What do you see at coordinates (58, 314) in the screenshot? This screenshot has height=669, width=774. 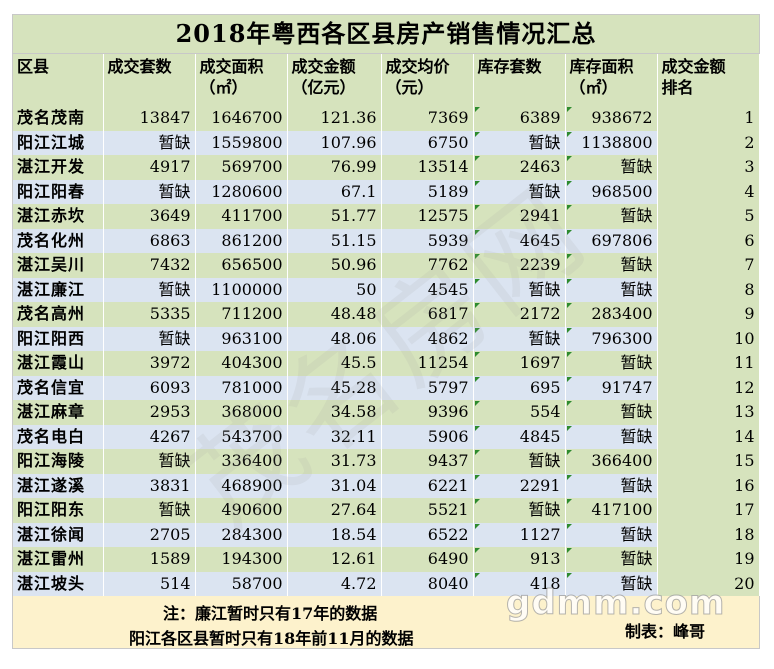 I see `district-name-cell: 茂名高州` at bounding box center [58, 314].